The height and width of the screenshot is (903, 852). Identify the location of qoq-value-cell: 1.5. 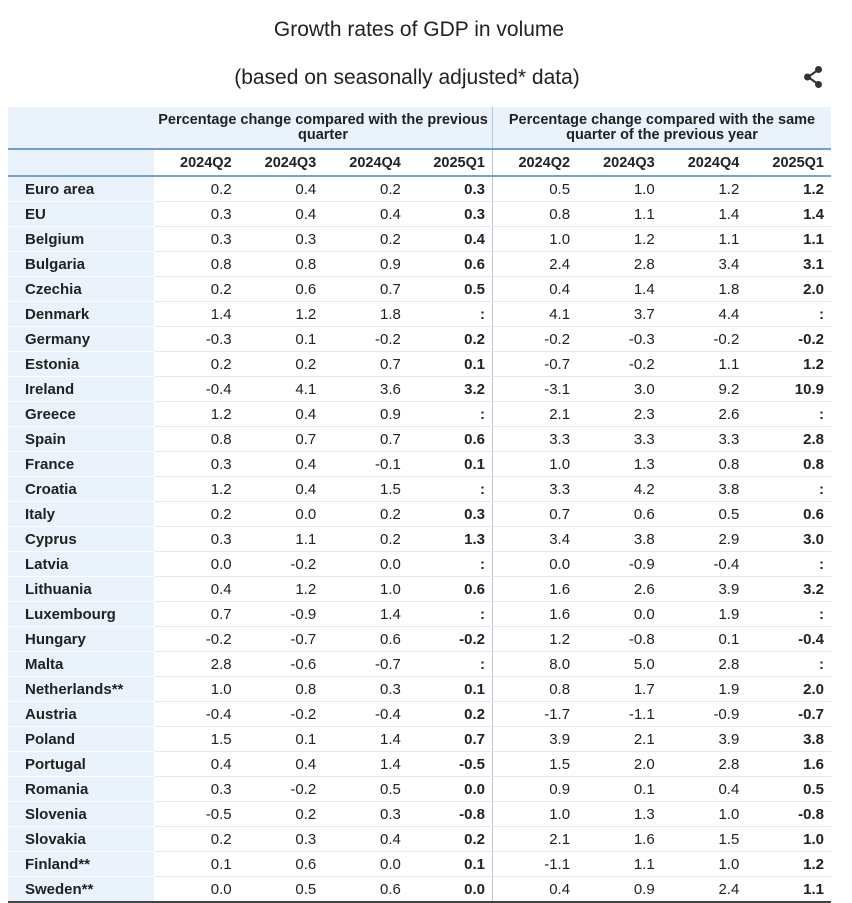
(196, 739).